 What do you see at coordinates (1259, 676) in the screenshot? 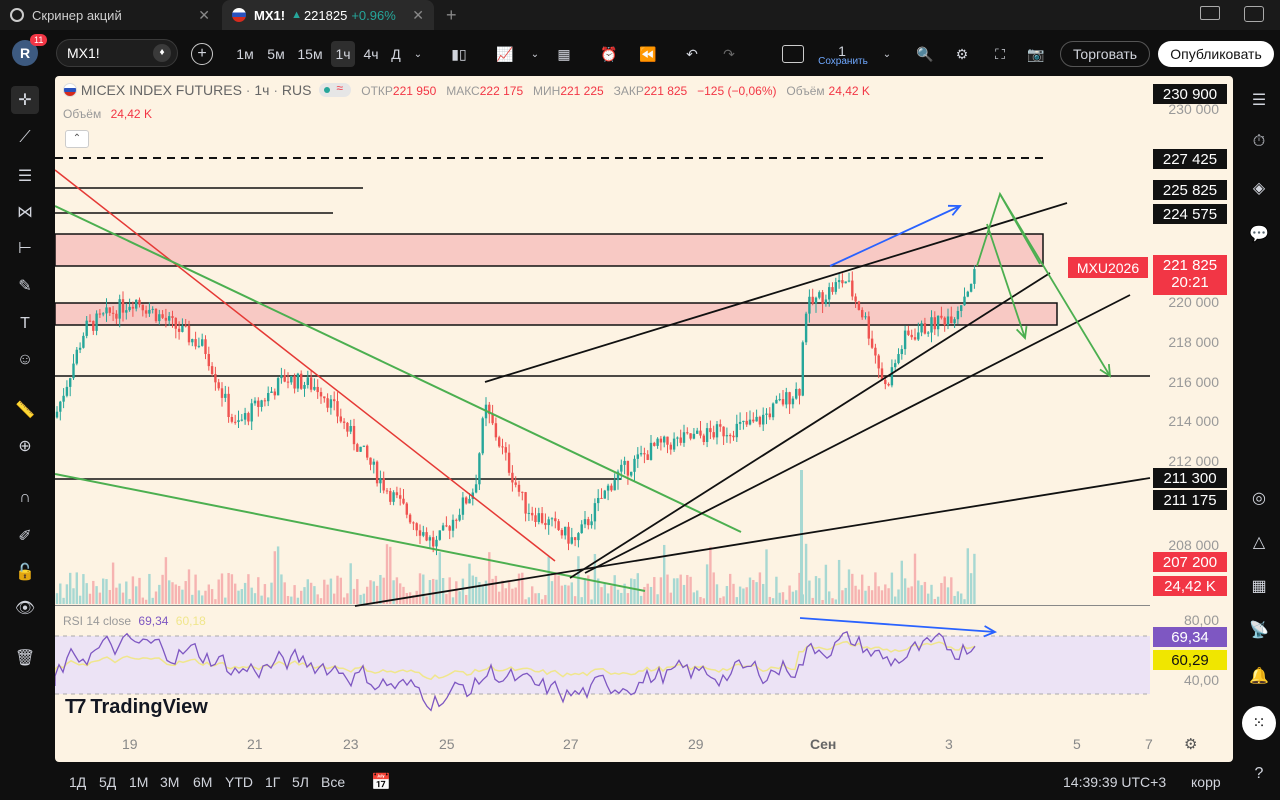
I see `bell-icon: 🔔` at bounding box center [1259, 676].